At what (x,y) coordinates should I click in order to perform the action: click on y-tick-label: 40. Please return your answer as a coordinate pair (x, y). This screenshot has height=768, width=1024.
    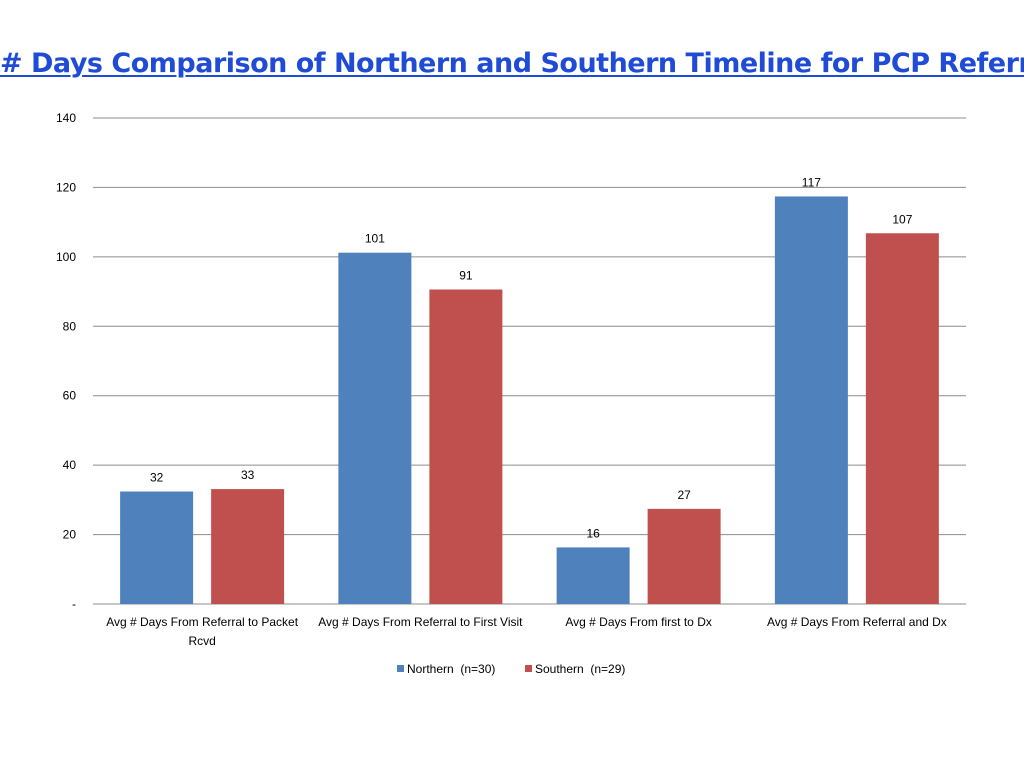
    Looking at the image, I should click on (70, 465).